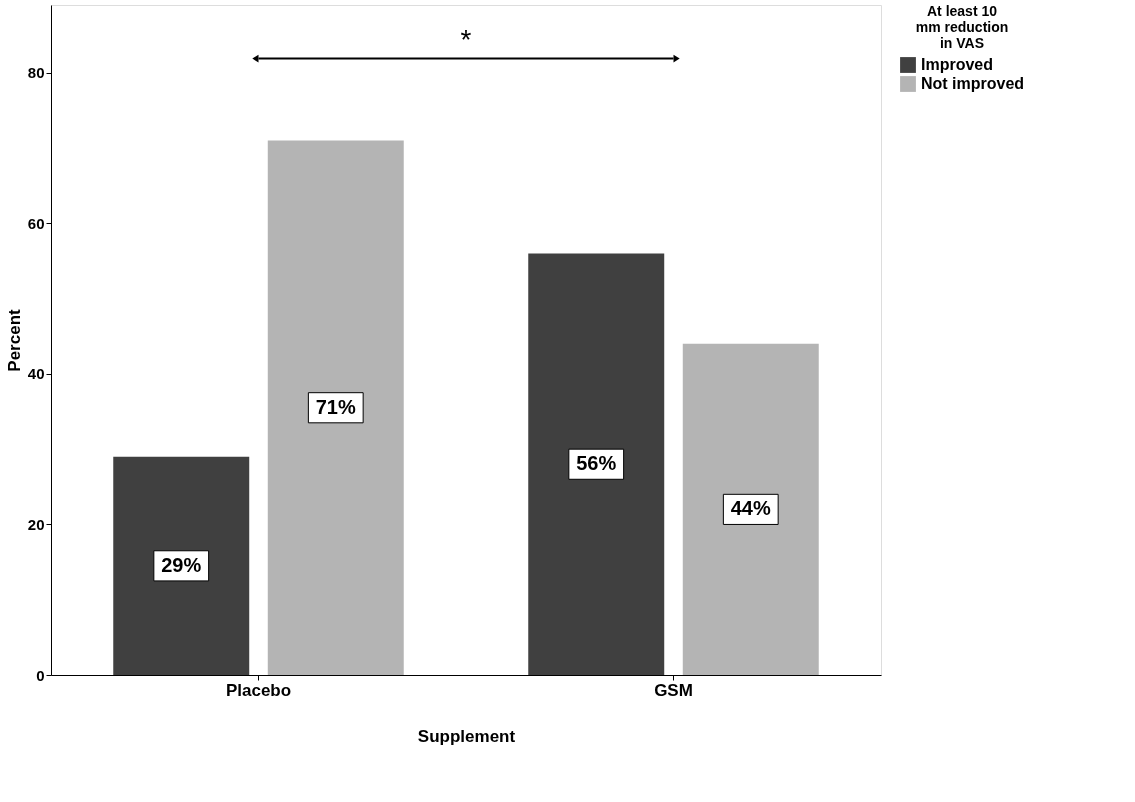 This screenshot has width=1135, height=802. Describe the element at coordinates (36, 374) in the screenshot. I see `y-tick-label: 40` at that location.